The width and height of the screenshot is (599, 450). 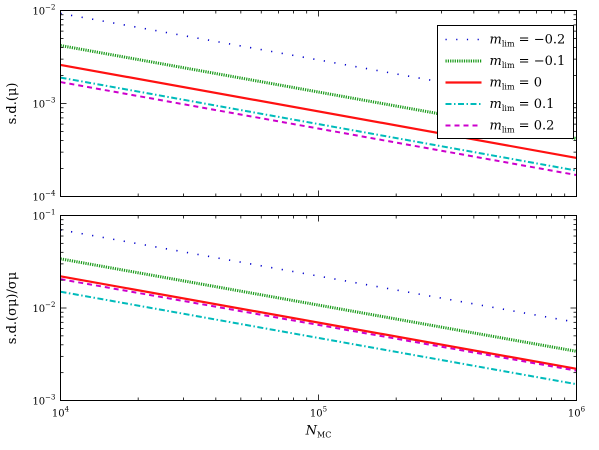 I want to click on x-tick-label: 10⁶, so click(x=577, y=413).